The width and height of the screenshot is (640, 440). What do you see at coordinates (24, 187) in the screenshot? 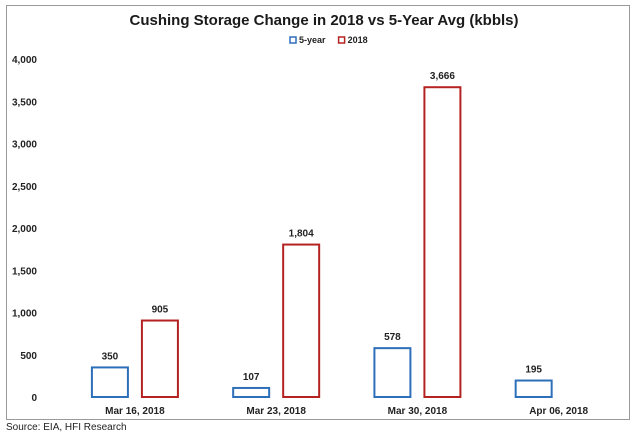
I see `y-tick-label: 2,500` at bounding box center [24, 187].